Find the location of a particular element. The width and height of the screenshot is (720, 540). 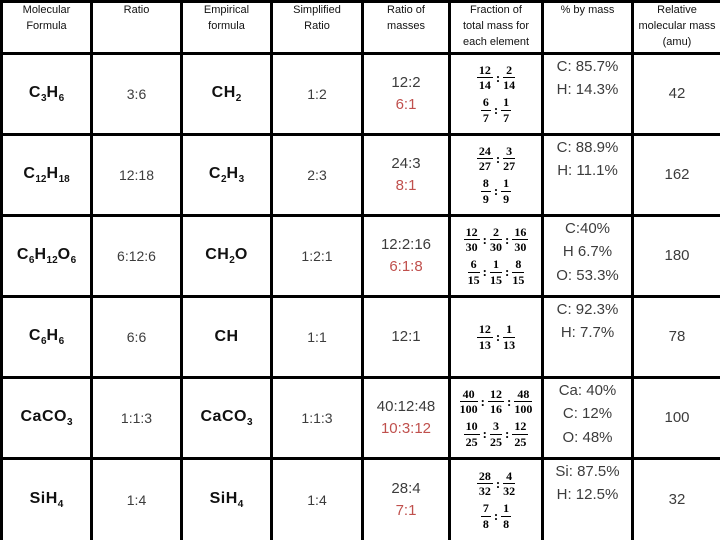

empirical-formula-cell: CH2 is located at coordinates (226, 94).